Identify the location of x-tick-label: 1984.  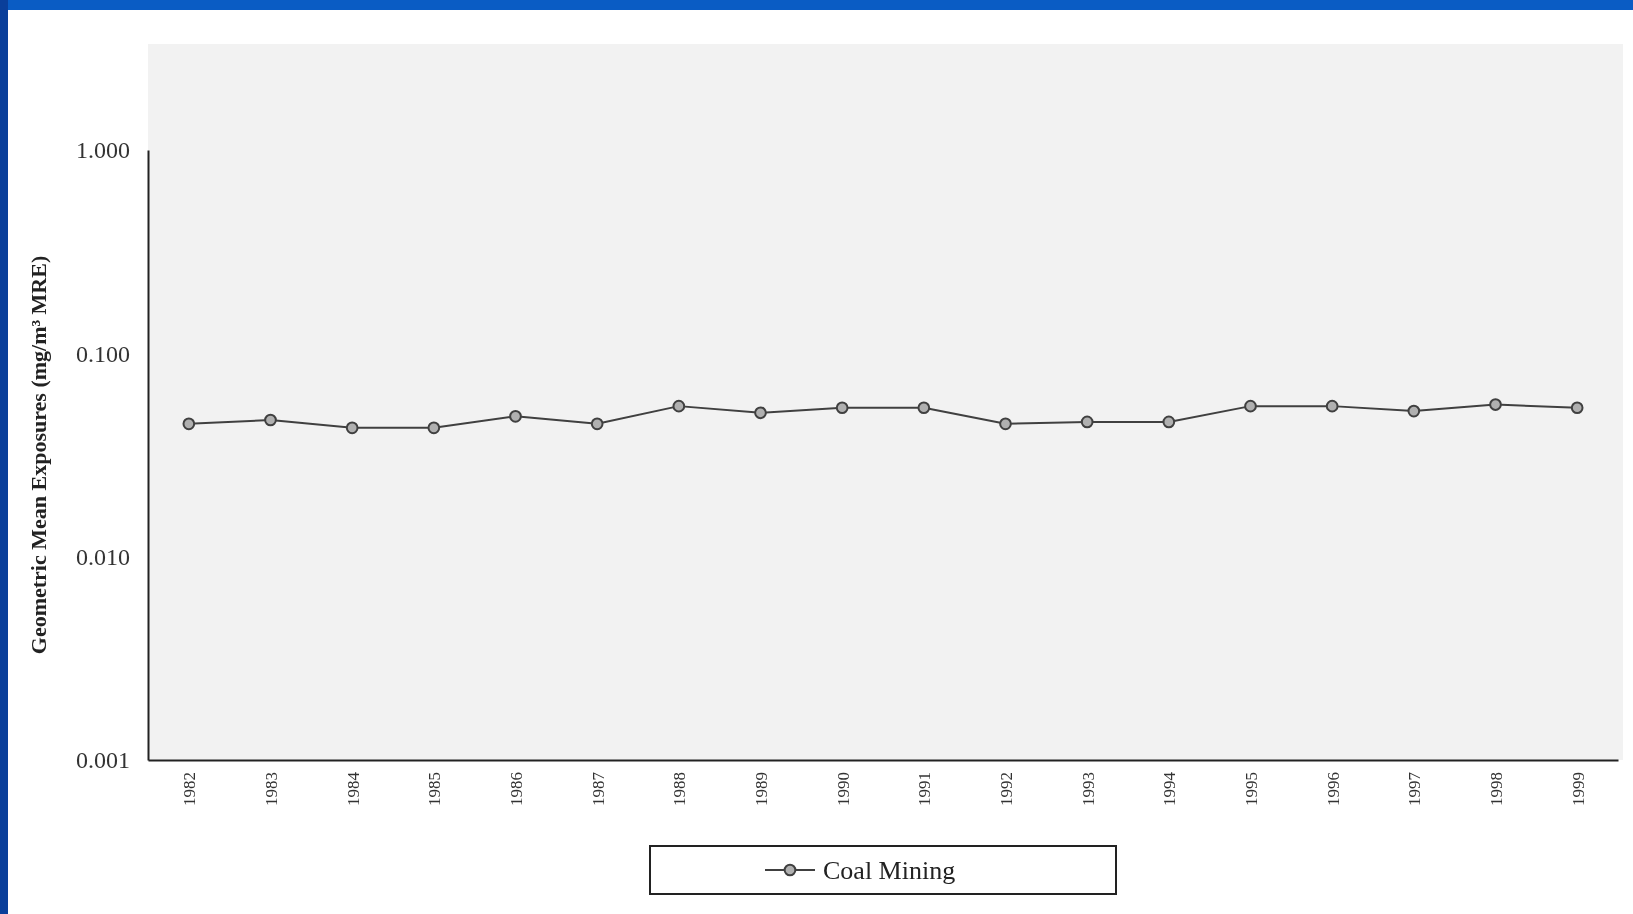
(353, 788).